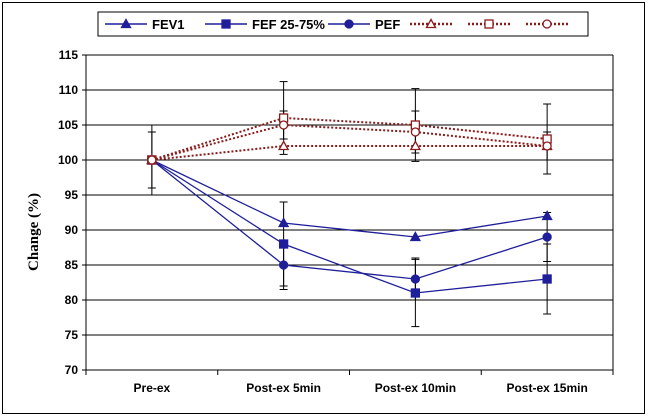  What do you see at coordinates (34, 232) in the screenshot?
I see `y-axis-title: Change (%)` at bounding box center [34, 232].